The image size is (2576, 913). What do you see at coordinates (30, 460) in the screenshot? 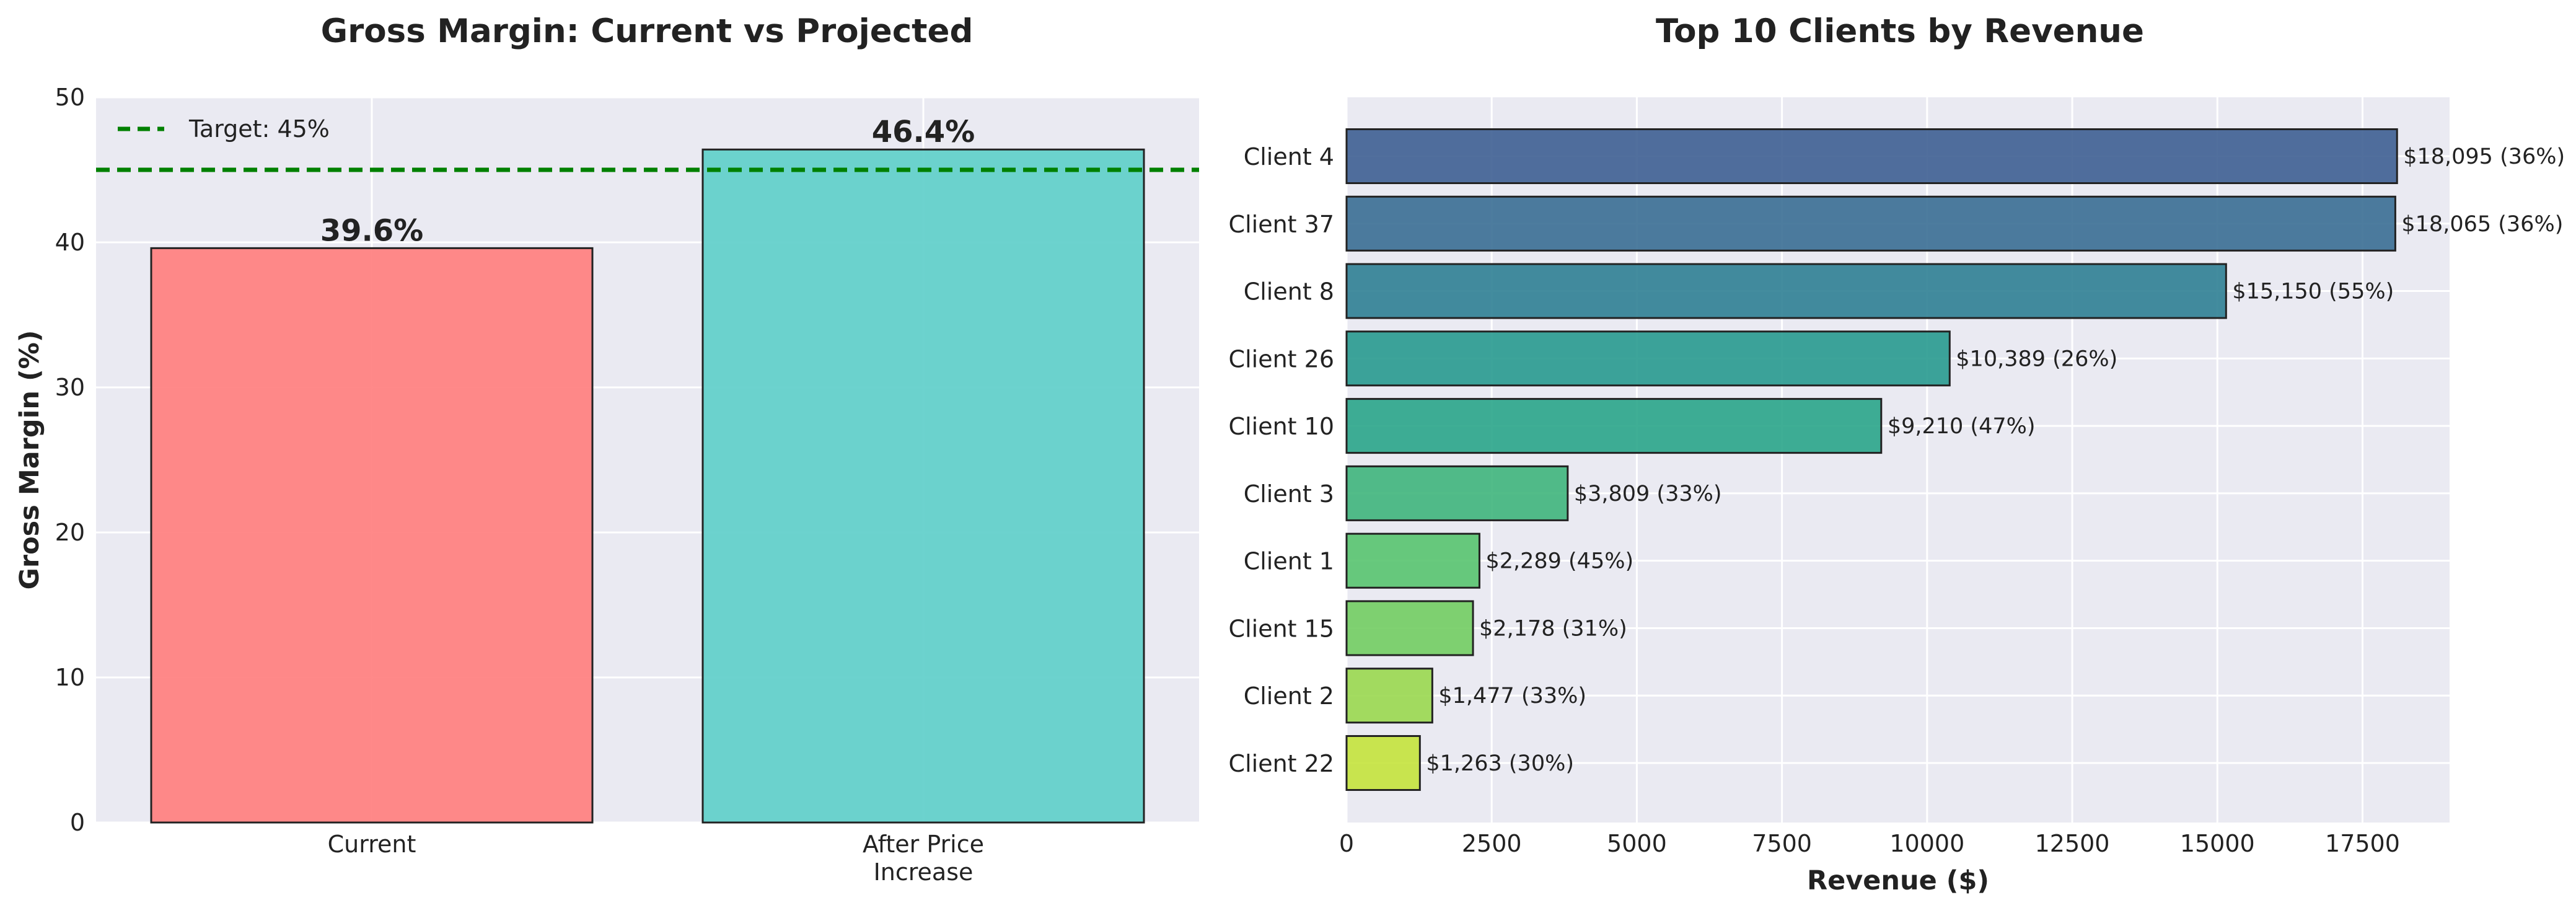
I see `left-y-axis-label: Gross Margin (%)` at bounding box center [30, 460].